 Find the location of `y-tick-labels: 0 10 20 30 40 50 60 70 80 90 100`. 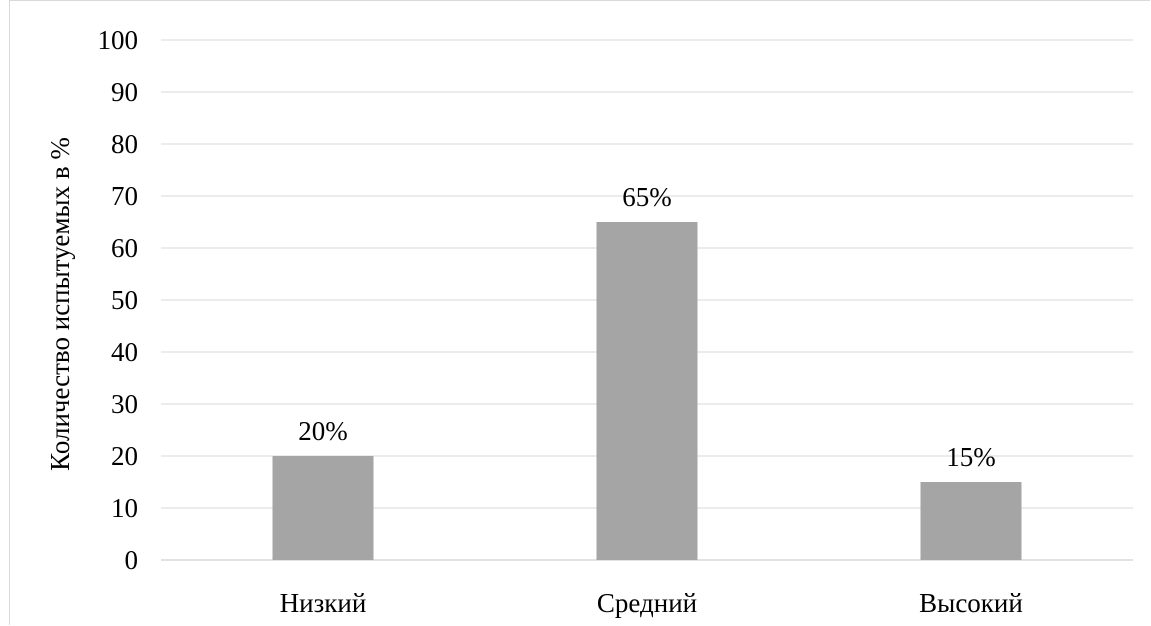

y-tick-labels: 0 10 20 30 40 50 60 70 80 90 100 is located at coordinates (118, 300).